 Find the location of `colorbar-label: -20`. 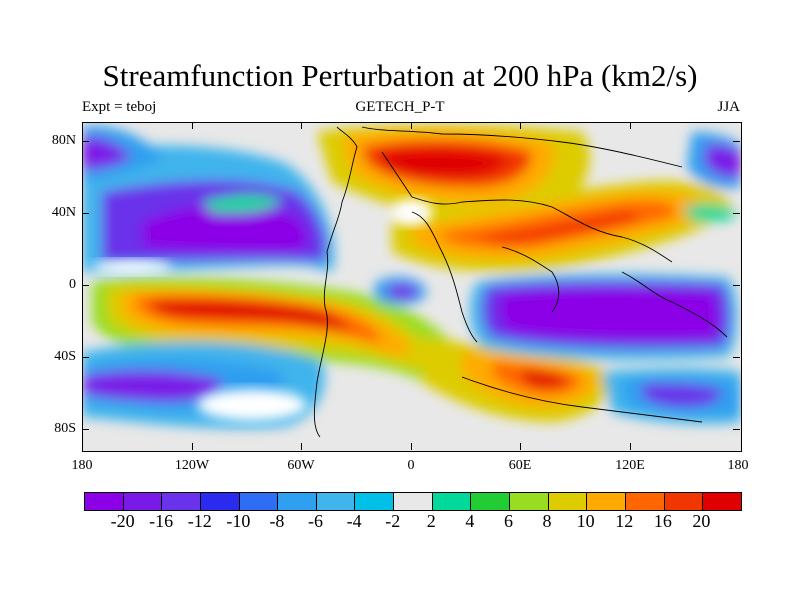

colorbar-label: -20 is located at coordinates (122, 521).